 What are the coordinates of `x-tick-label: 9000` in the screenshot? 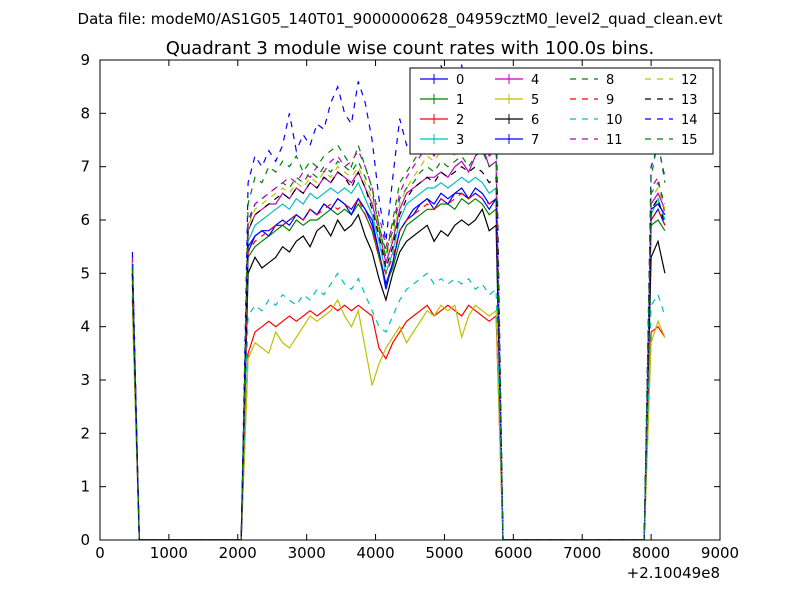 It's located at (720, 553).